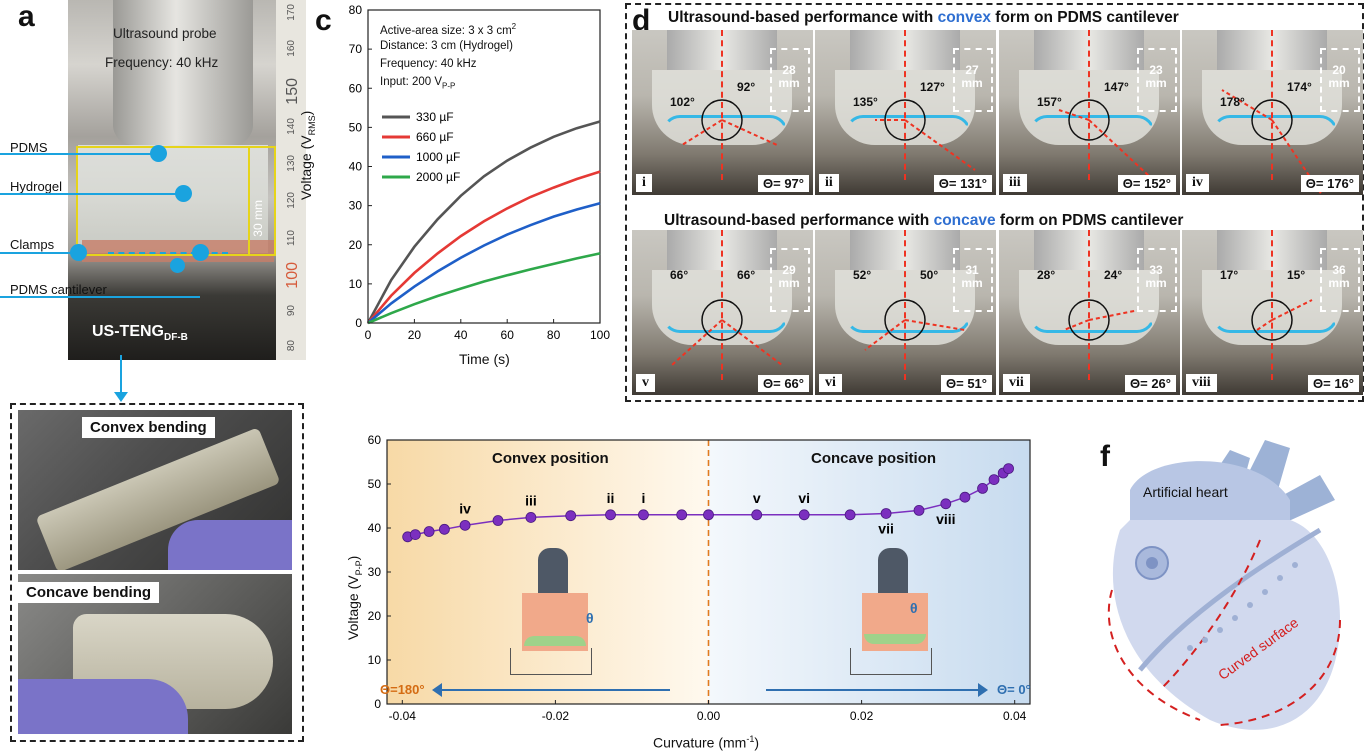 The height and width of the screenshot is (756, 1367). I want to click on panel-c-label: c, so click(323, 20).